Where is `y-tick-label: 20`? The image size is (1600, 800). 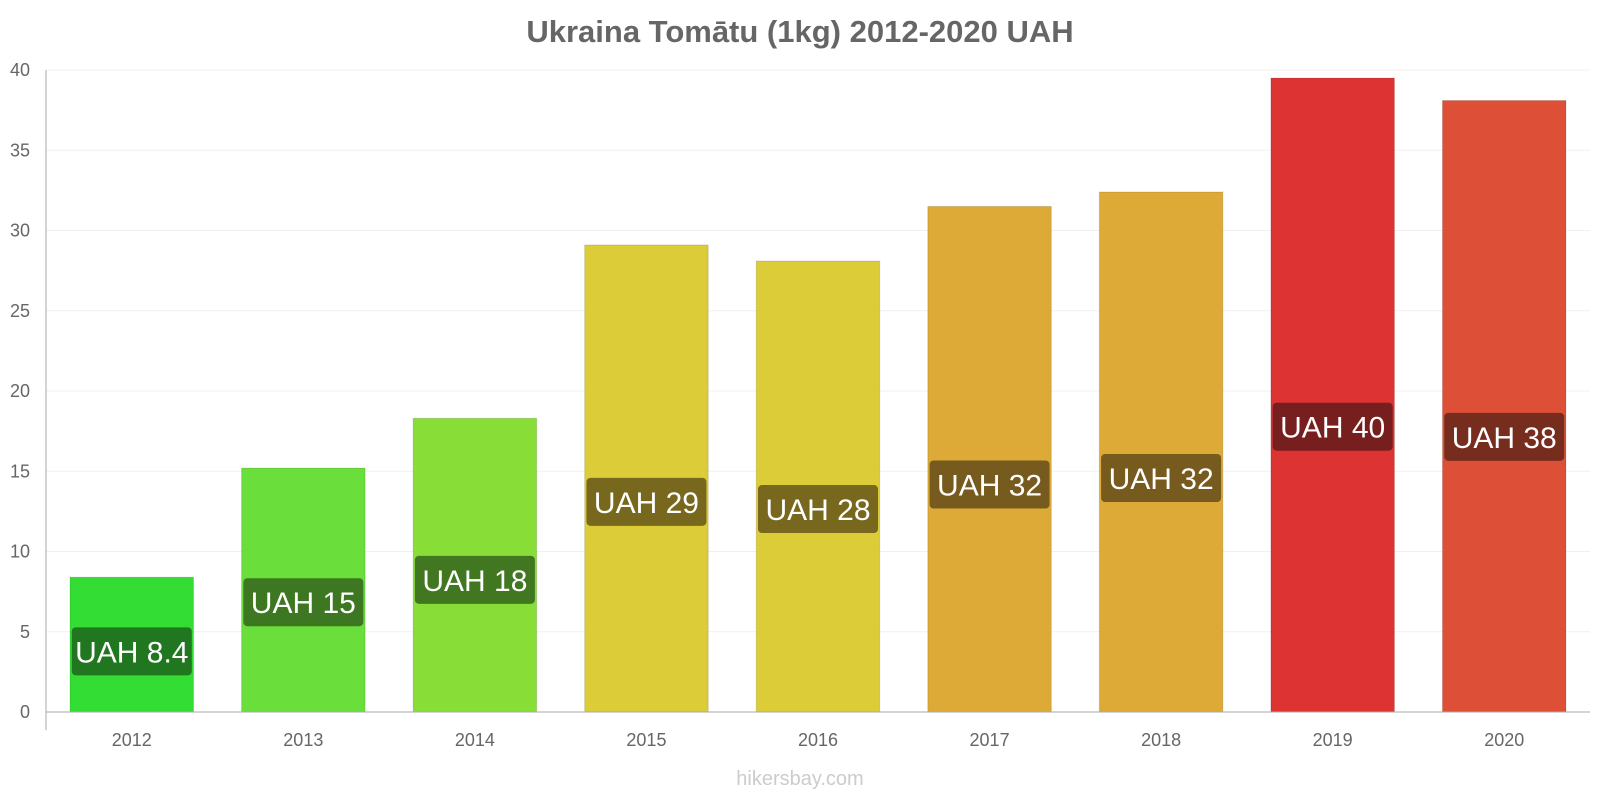 y-tick-label: 20 is located at coordinates (20, 391).